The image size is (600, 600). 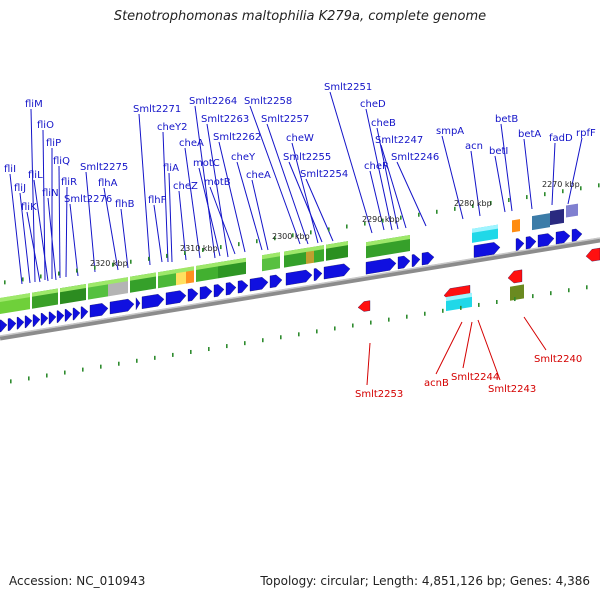 What do you see at coordinates (125, 204) in the screenshot?
I see `gene-label-flhb: flhB` at bounding box center [125, 204].